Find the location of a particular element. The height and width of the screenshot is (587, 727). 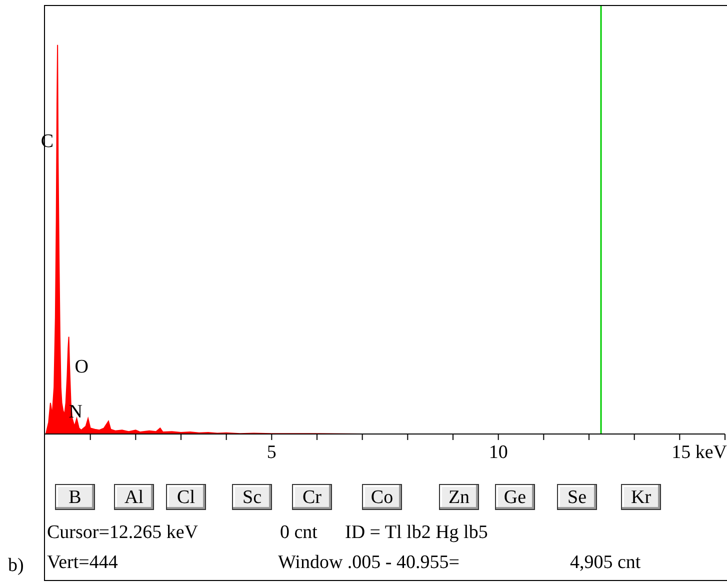

element-button: Kr is located at coordinates (641, 497).